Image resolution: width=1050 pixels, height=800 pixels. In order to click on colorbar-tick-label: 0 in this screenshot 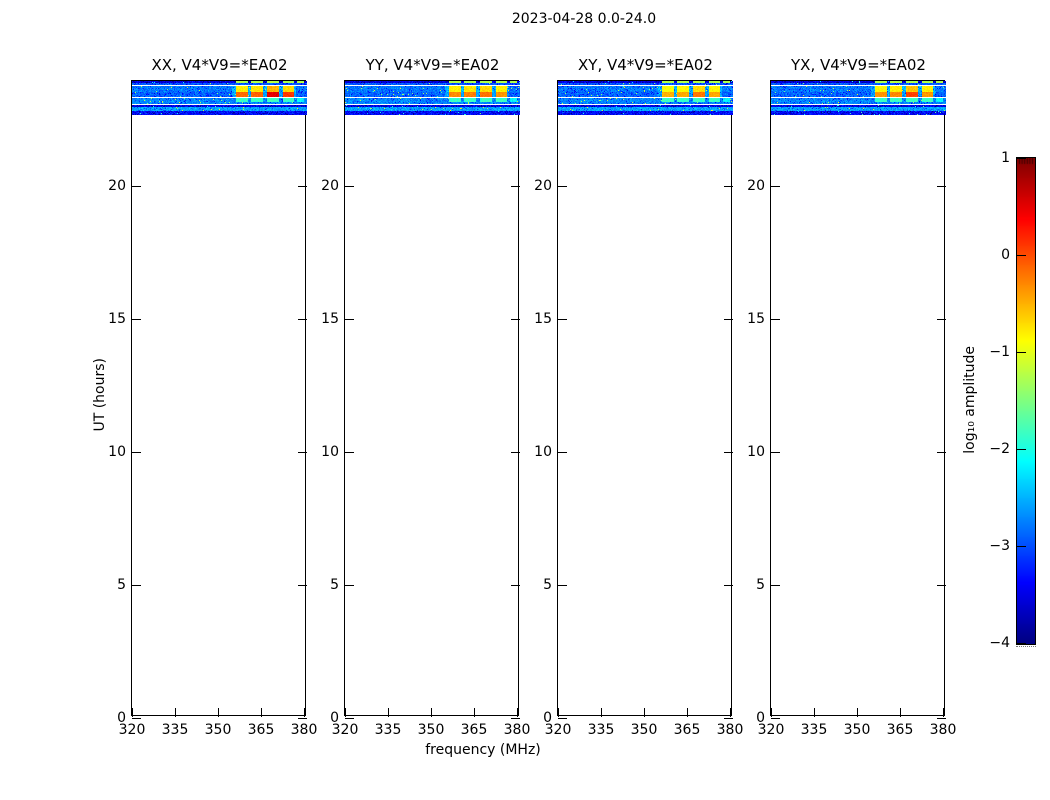, I will do `click(1005, 255)`.